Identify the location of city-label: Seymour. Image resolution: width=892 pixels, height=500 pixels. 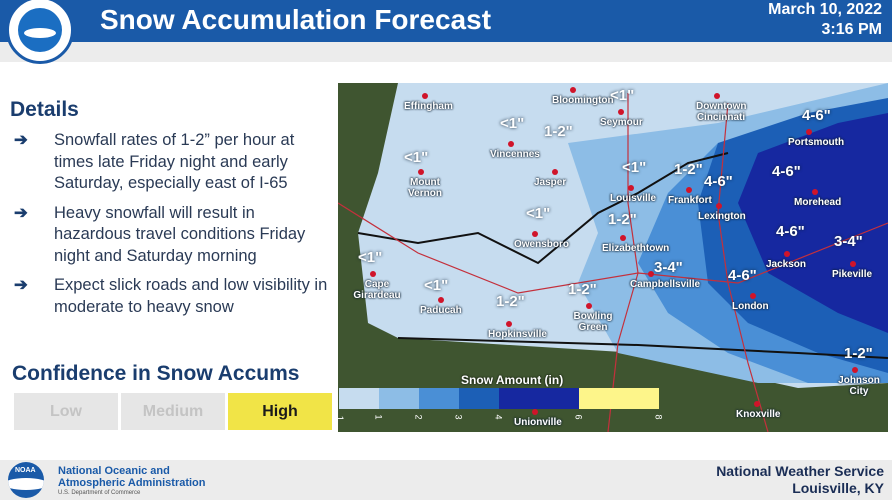
(621, 122).